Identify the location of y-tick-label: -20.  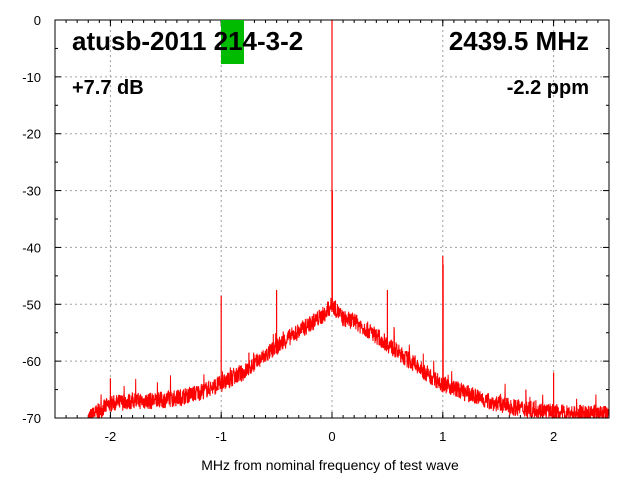
(31, 134).